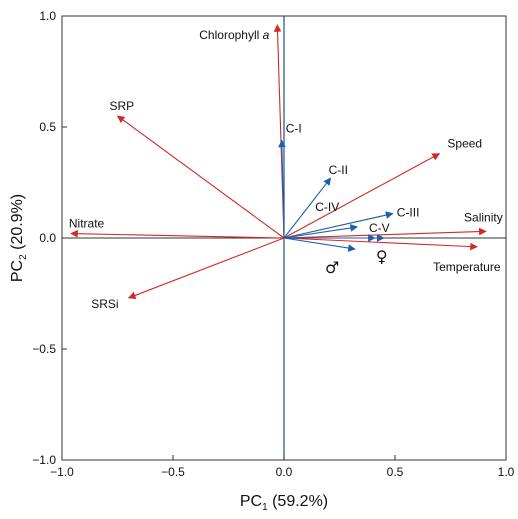 This screenshot has width=518, height=519. What do you see at coordinates (104, 304) in the screenshot?
I see `vector-label-srsi: SRSi` at bounding box center [104, 304].